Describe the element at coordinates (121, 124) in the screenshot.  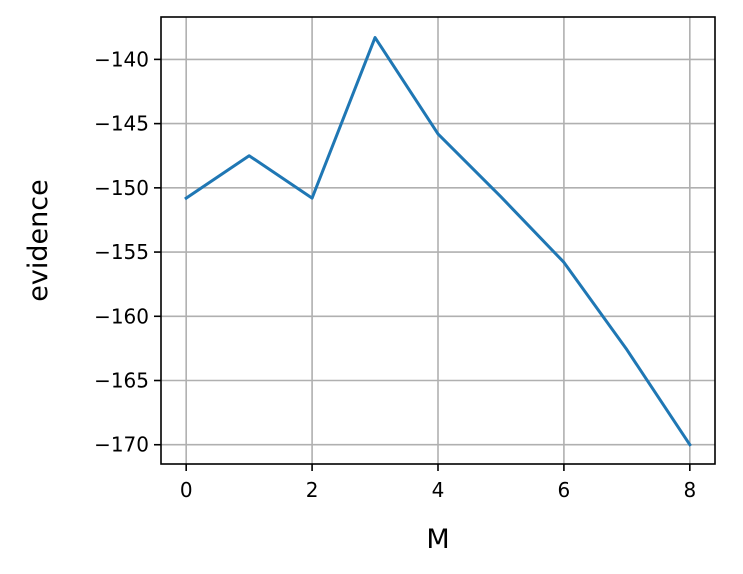
I see `y-tick-label: −145` at that location.